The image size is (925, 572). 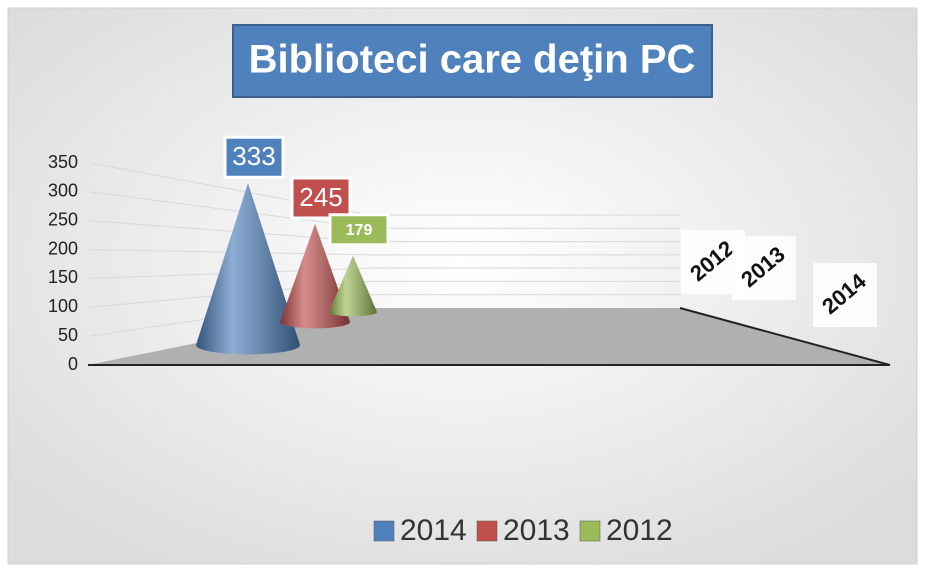 I want to click on data-label: 179, so click(x=359, y=230).